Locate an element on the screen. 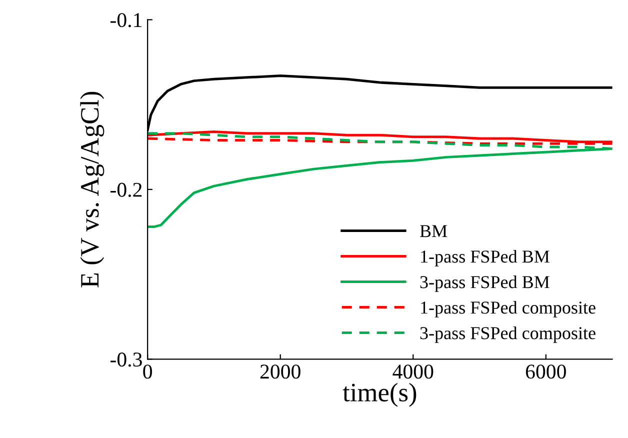 The image size is (628, 438). x-tick-label: 6000 is located at coordinates (546, 371).